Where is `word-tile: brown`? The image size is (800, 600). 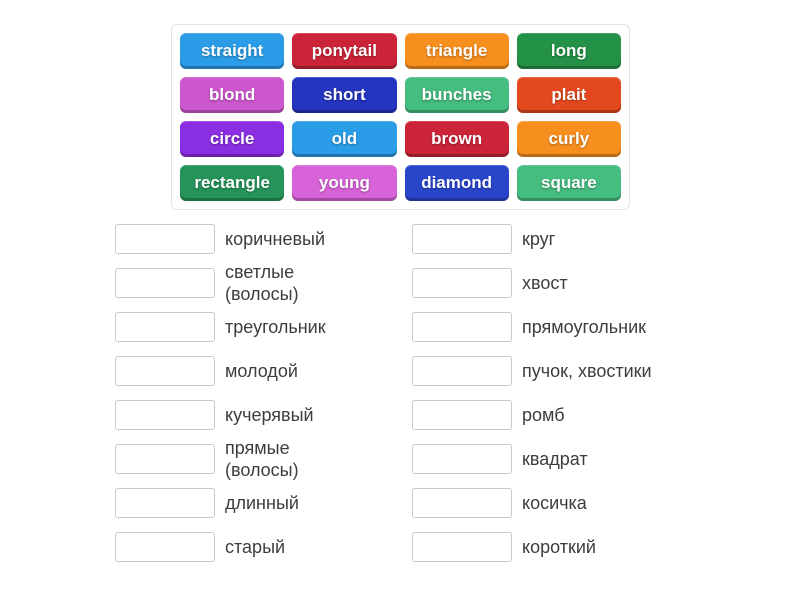
word-tile: brown is located at coordinates (456, 139).